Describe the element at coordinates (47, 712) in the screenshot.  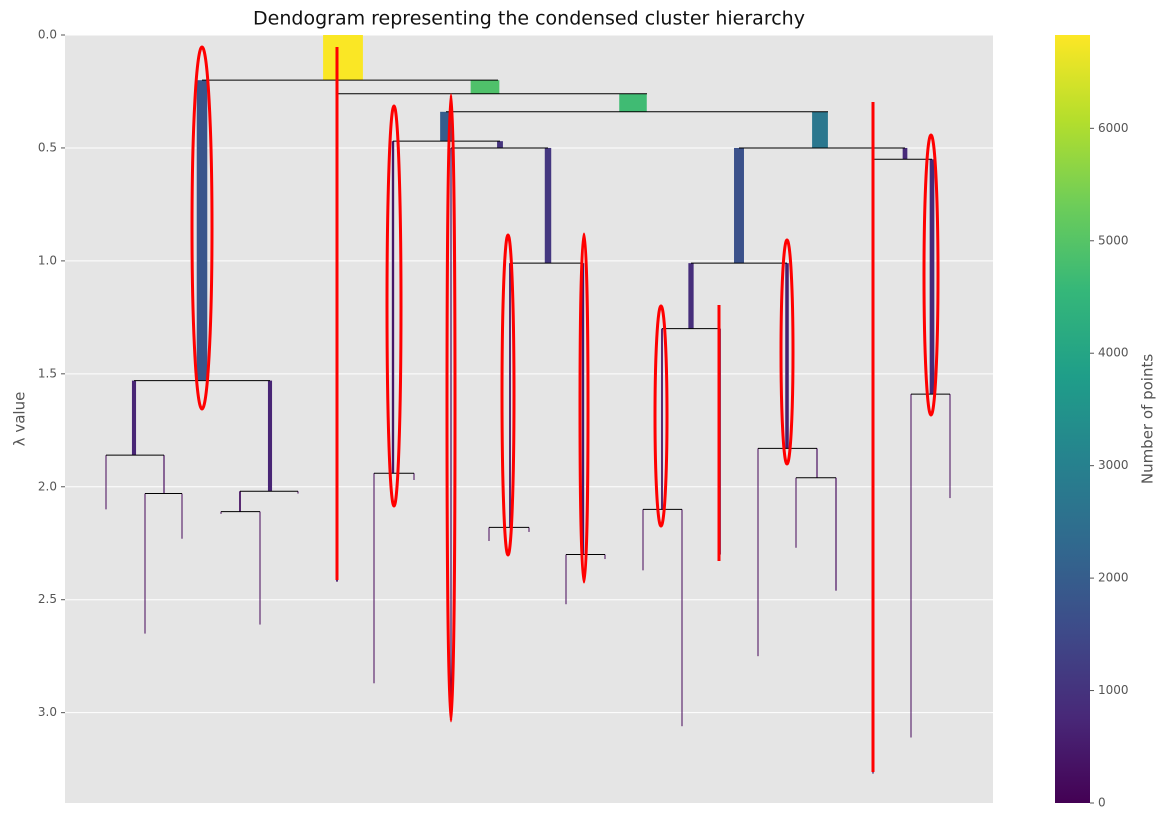
I see `y-tick-label: 3.0` at that location.